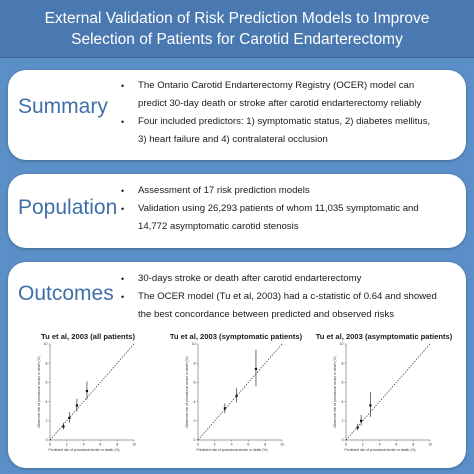 This screenshot has width=474, height=474. What do you see at coordinates (224, 190) in the screenshot?
I see `bullet-text-line: Assessment of 17 risk prediction models` at bounding box center [224, 190].